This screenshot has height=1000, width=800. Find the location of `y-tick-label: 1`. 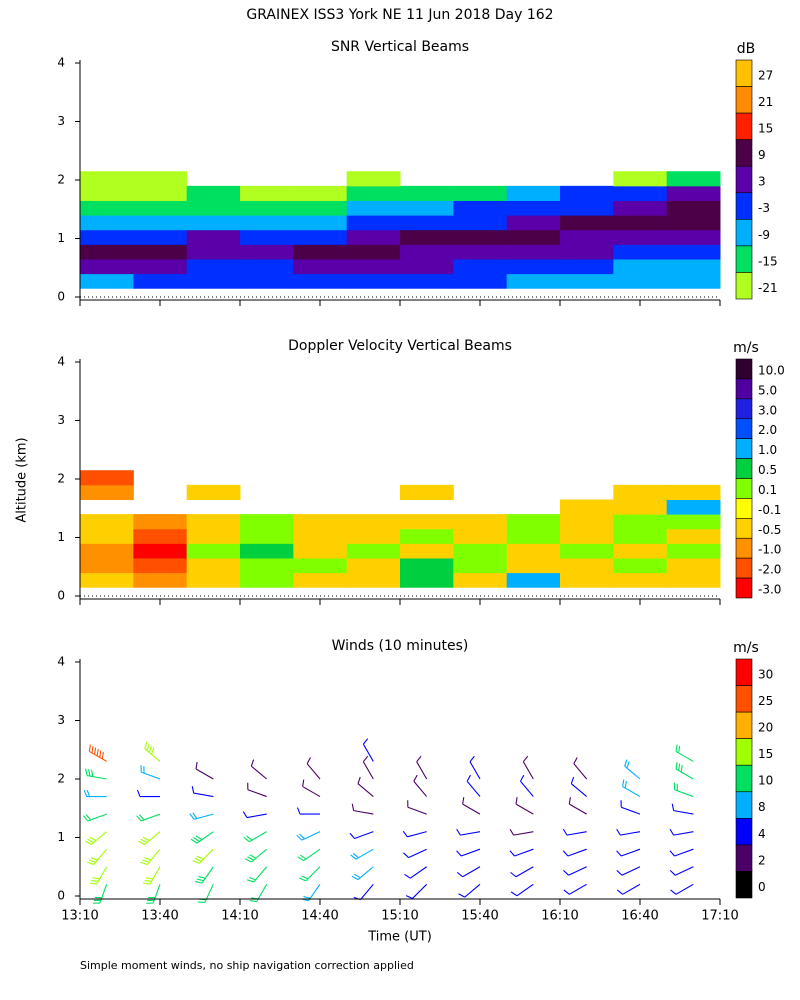

y-tick-label: 1 is located at coordinates (61, 837).